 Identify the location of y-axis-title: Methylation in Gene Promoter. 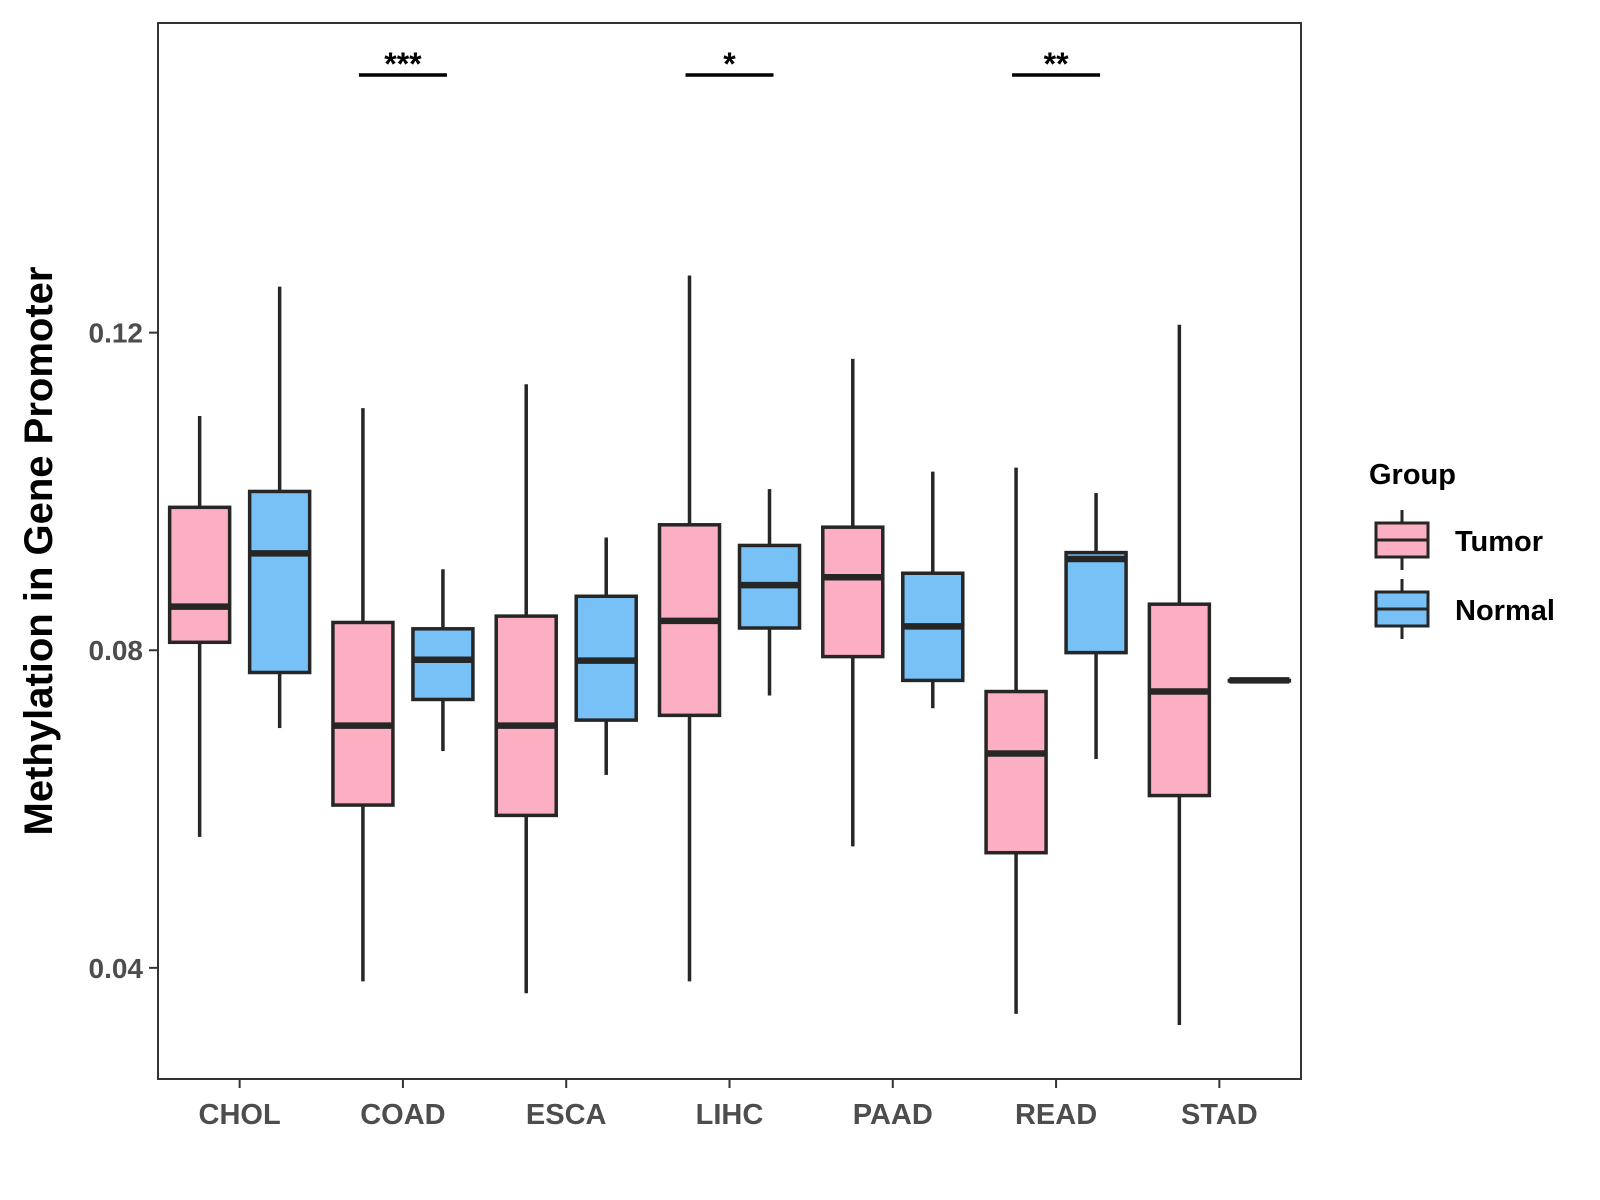
(39, 551).